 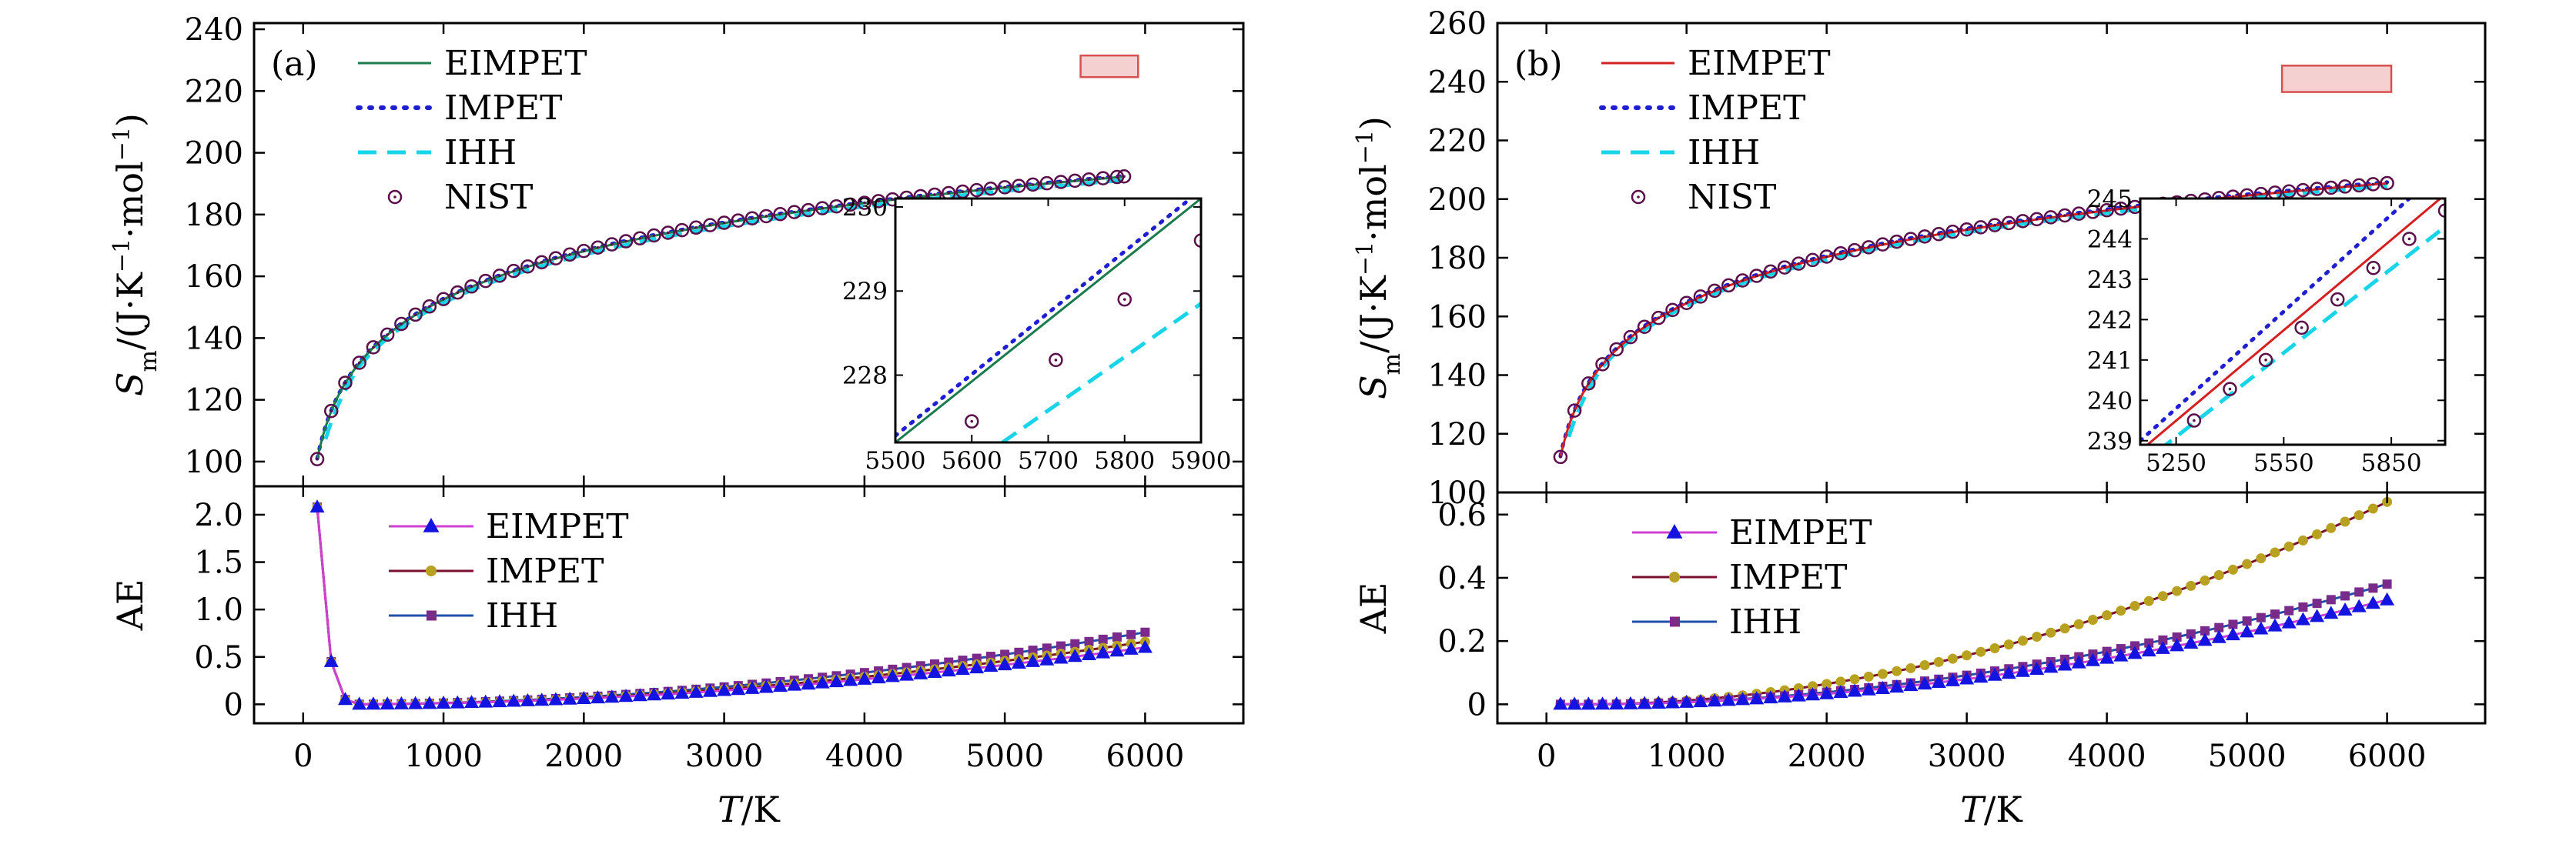 I want to click on ae-ihh-line, so click(x=731, y=606).